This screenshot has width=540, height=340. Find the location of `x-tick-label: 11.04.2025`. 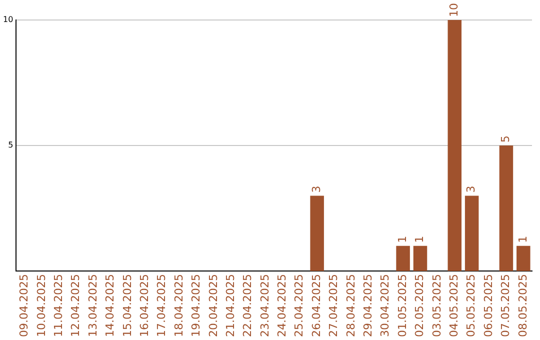

x-tick-label: 11.04.2025 is located at coordinates (59, 306).